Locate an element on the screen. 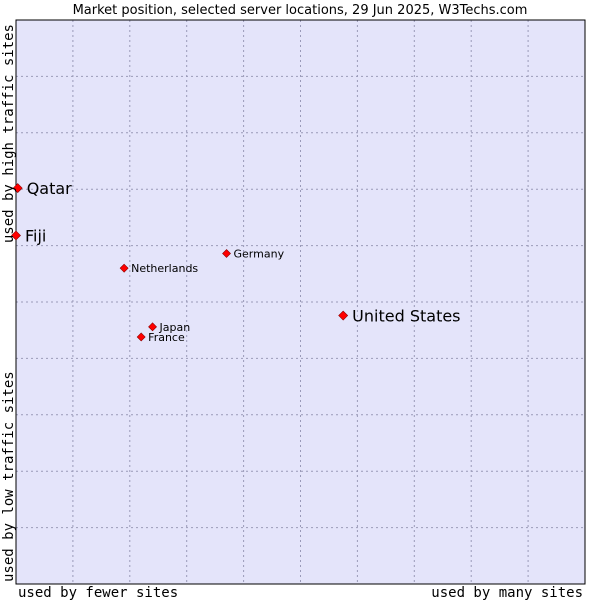 This screenshot has height=604, width=600. point-netherlands: Netherlands is located at coordinates (158, 268).